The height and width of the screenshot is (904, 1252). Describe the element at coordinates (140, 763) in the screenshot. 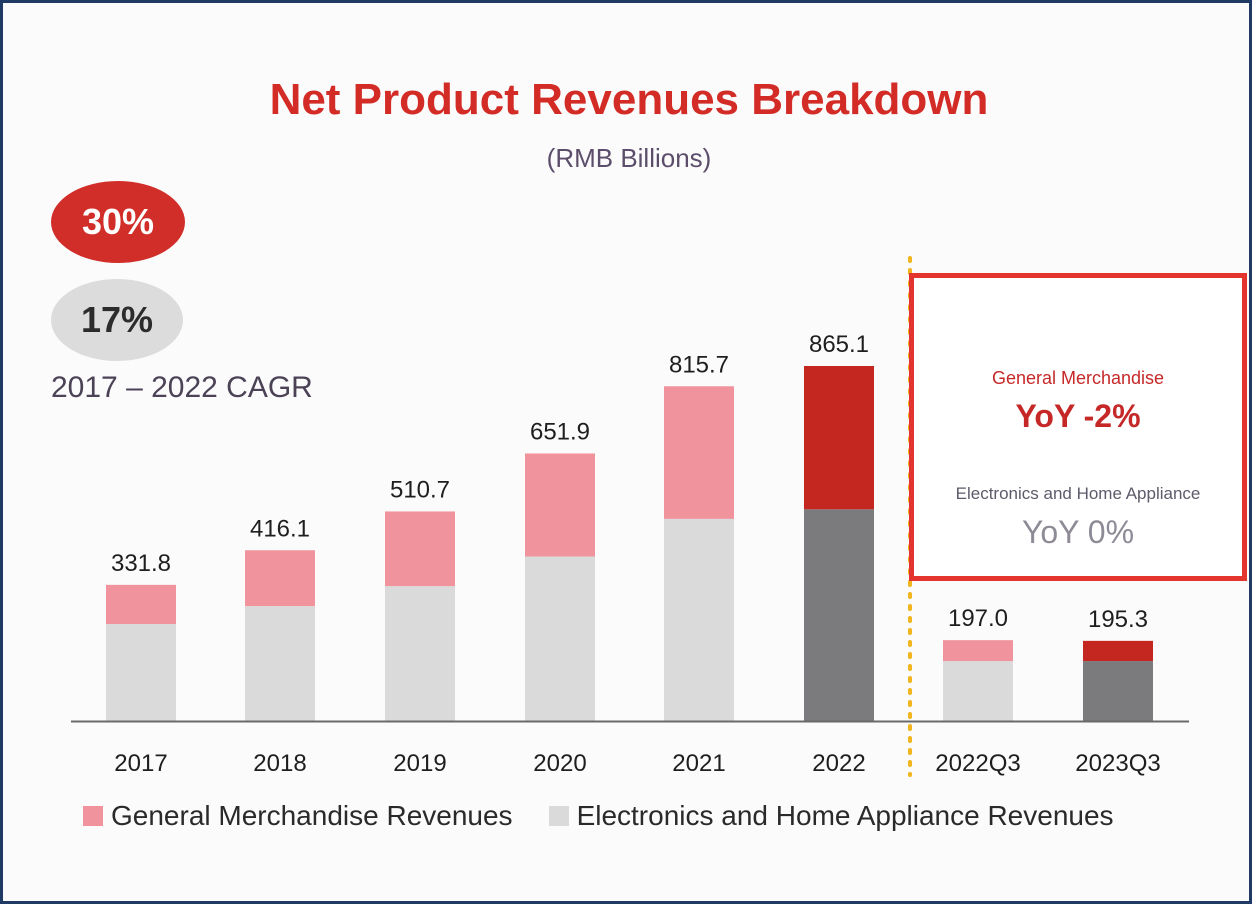

I see `x-tick-2017: 2017` at that location.